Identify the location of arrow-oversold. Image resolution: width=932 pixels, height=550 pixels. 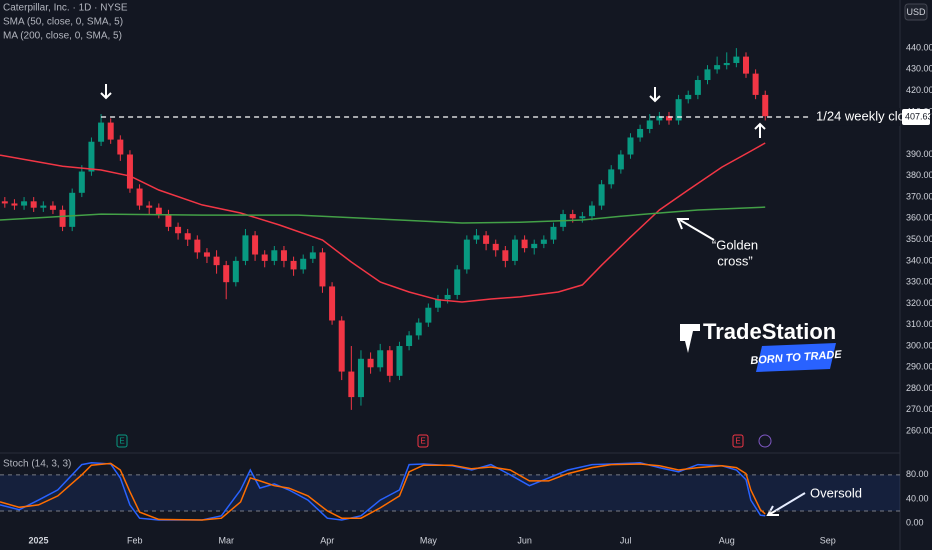
(786, 504).